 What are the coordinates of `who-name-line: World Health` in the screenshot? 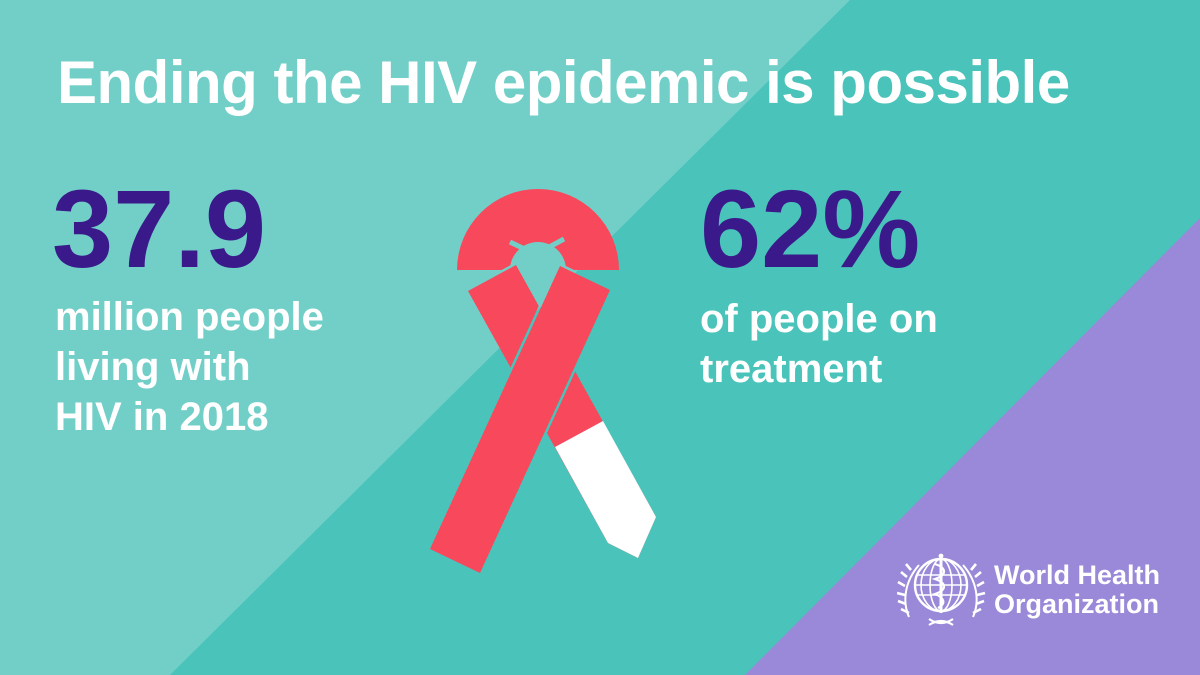 It's located at (1077, 575).